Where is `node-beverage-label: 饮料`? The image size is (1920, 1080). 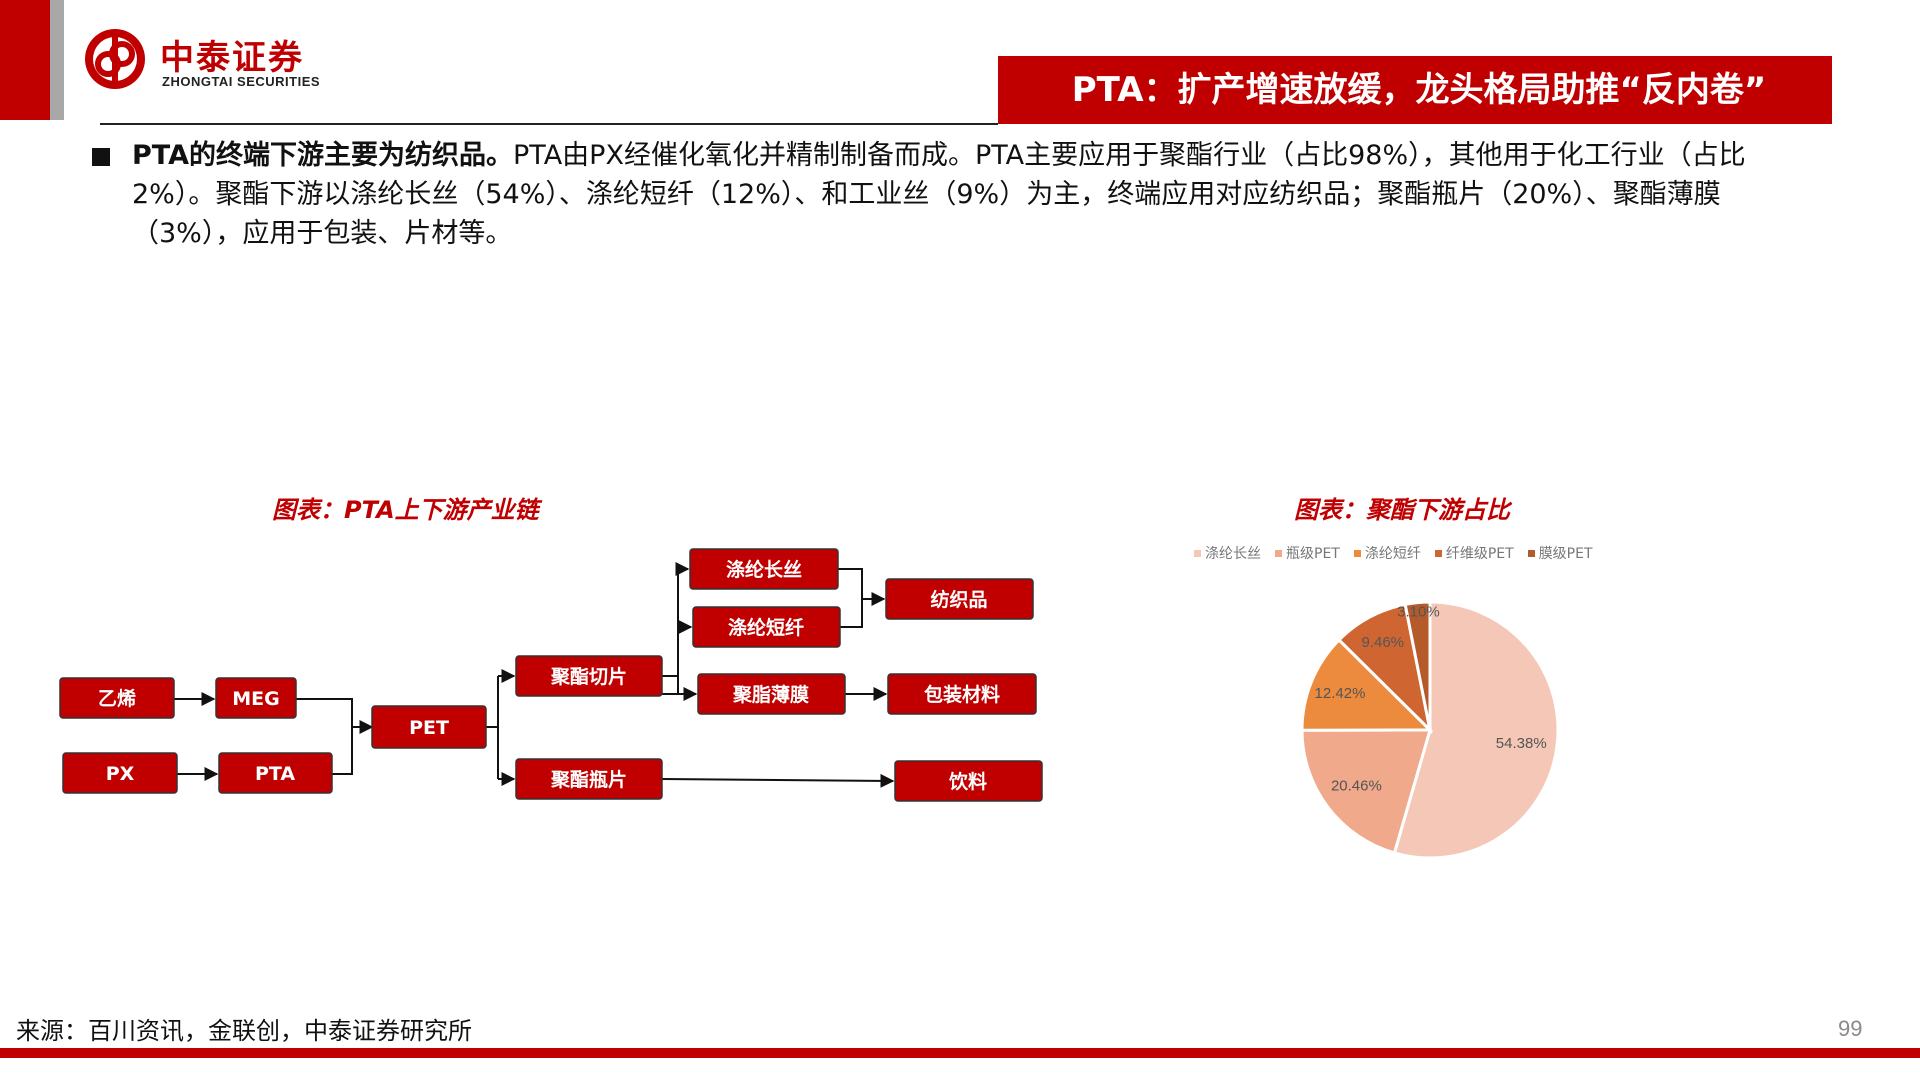 node-beverage-label: 饮料 is located at coordinates (967, 781).